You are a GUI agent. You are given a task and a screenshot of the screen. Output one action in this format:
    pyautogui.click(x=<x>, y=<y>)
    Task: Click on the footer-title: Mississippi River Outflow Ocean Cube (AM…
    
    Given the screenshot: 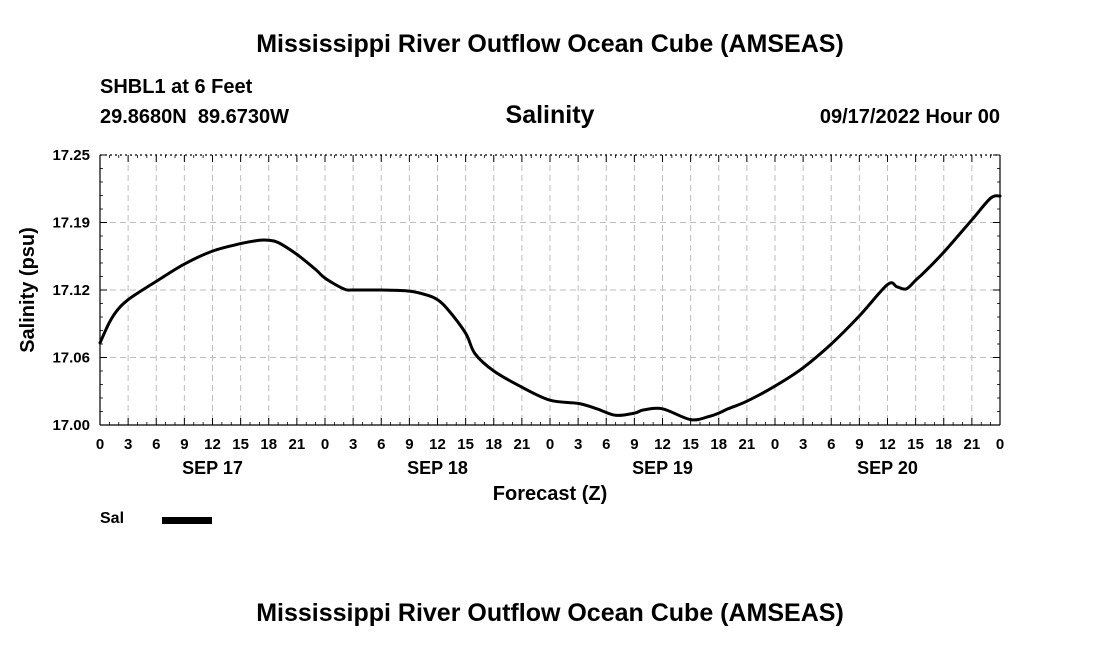 What is the action you would take?
    pyautogui.click(x=550, y=613)
    